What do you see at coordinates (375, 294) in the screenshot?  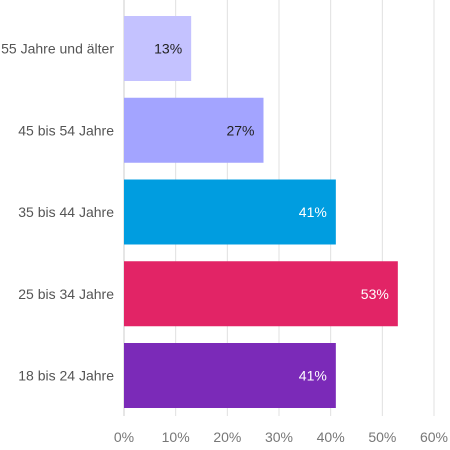 I see `value-label: 53%` at bounding box center [375, 294].